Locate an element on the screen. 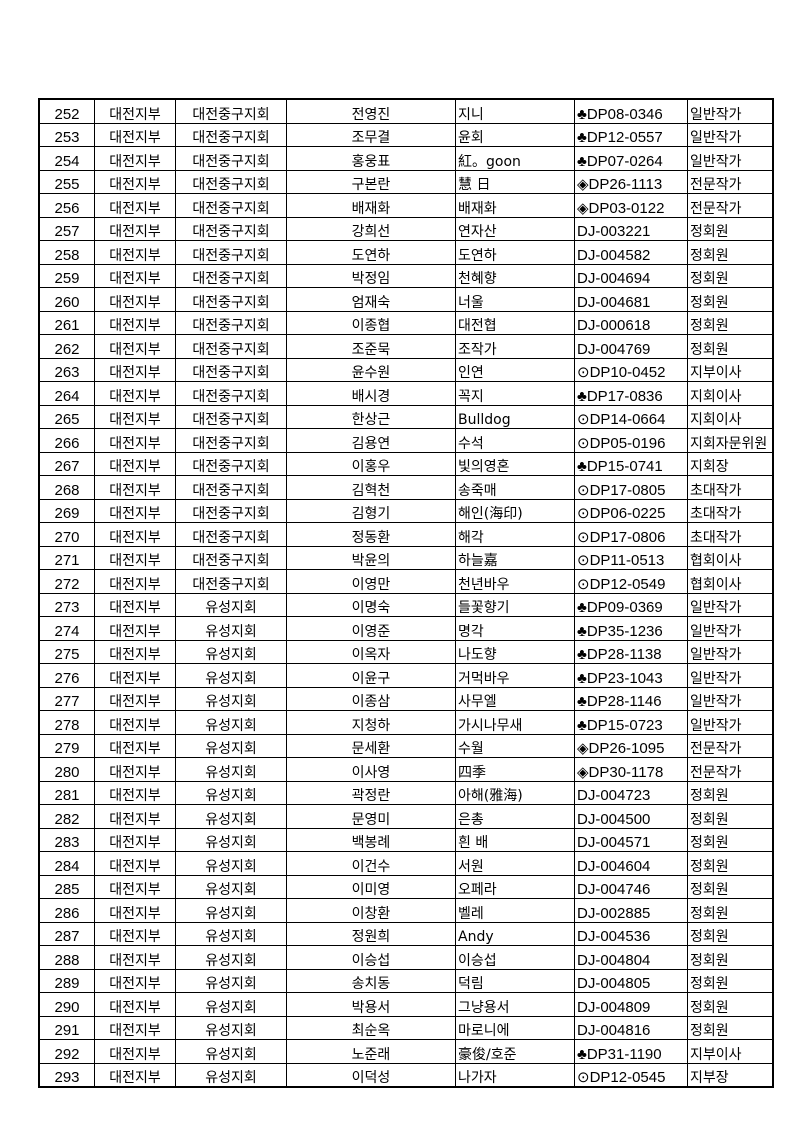  row-number-cell: 281 is located at coordinates (66, 792).